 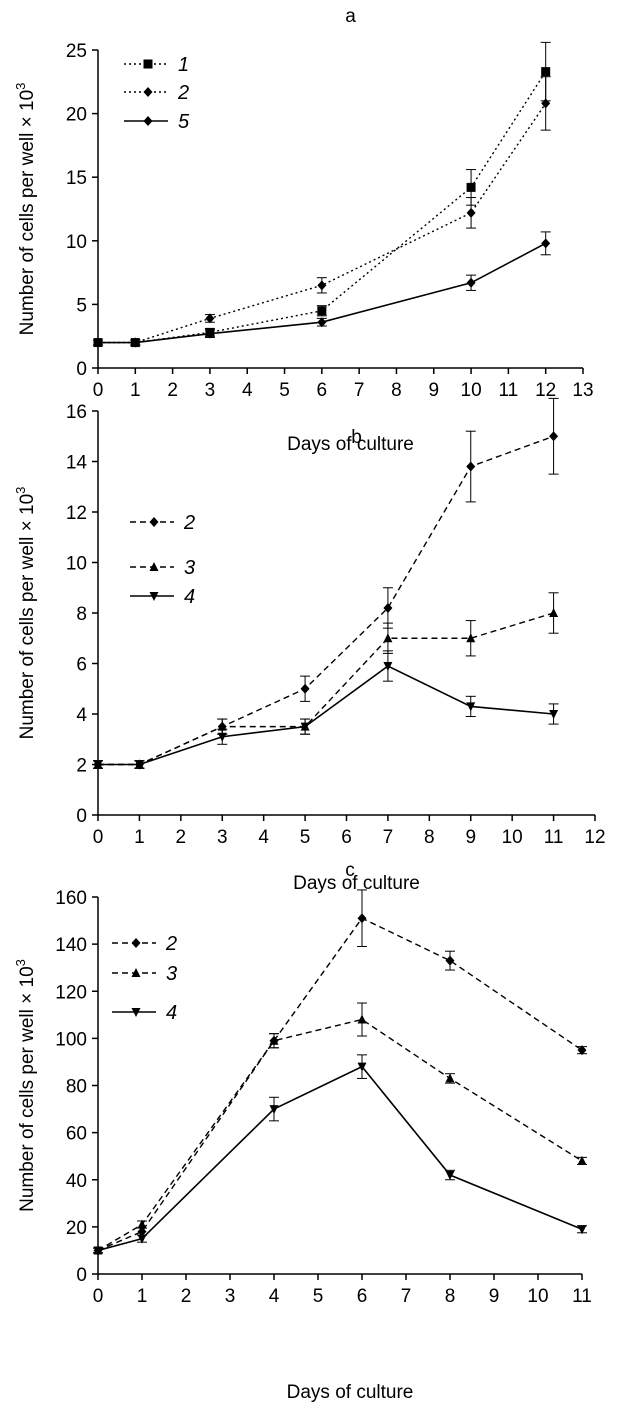 I want to click on y-tick-label: 25, so click(x=76, y=51).